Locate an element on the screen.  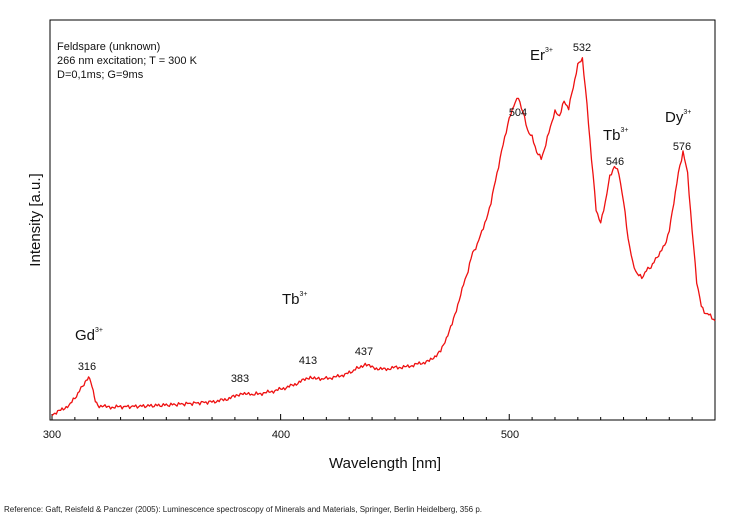
peak-label-576: 576 is located at coordinates (682, 147).